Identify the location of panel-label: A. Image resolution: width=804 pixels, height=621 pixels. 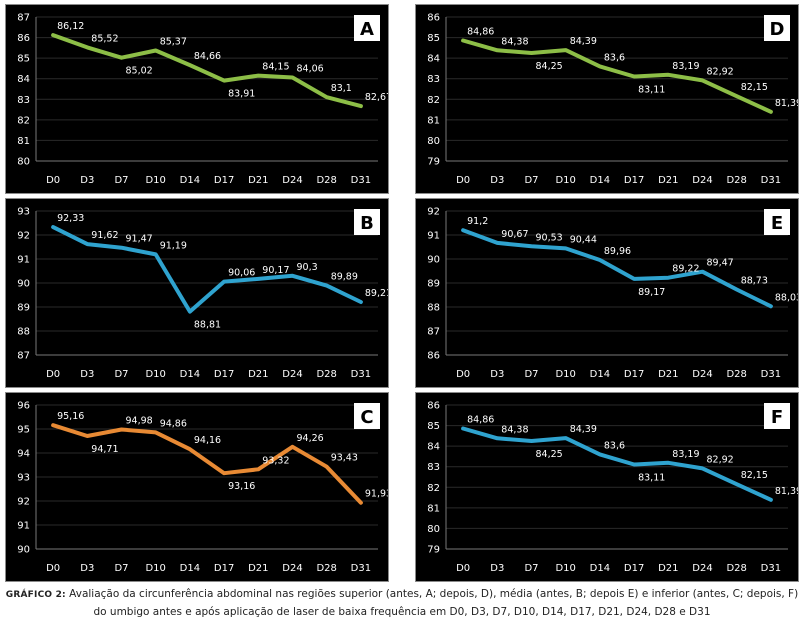
(367, 29).